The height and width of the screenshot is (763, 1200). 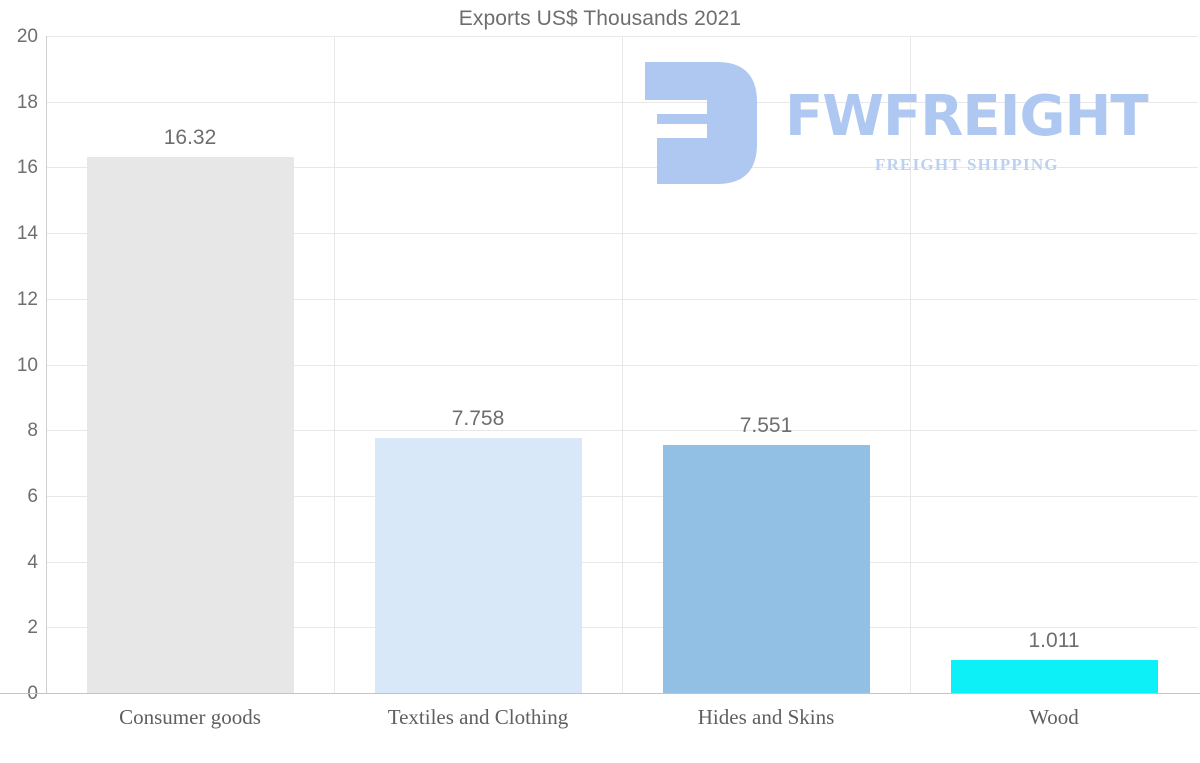 What do you see at coordinates (32, 431) in the screenshot?
I see `y-axis-tick-label: 8` at bounding box center [32, 431].